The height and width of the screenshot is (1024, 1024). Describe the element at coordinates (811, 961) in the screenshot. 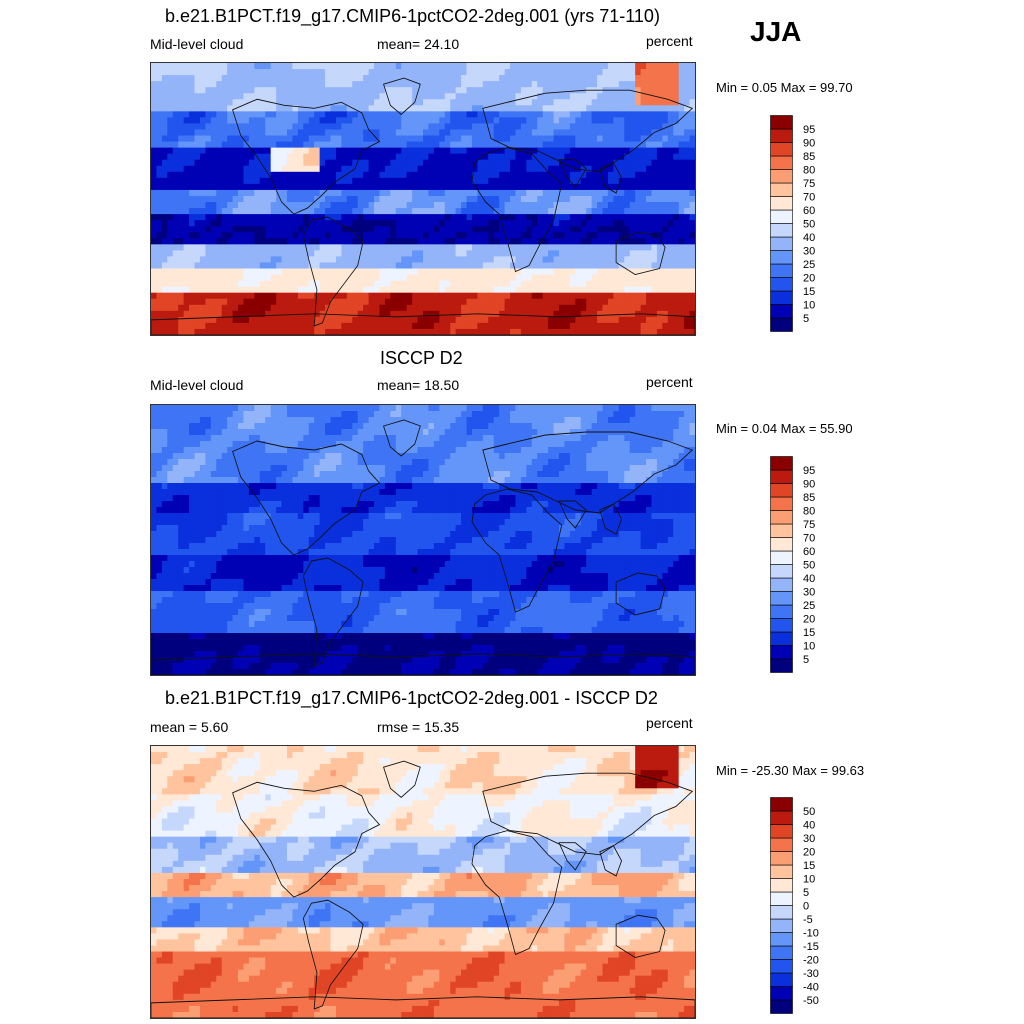

I see `colorbar-tick-label: -20` at that location.